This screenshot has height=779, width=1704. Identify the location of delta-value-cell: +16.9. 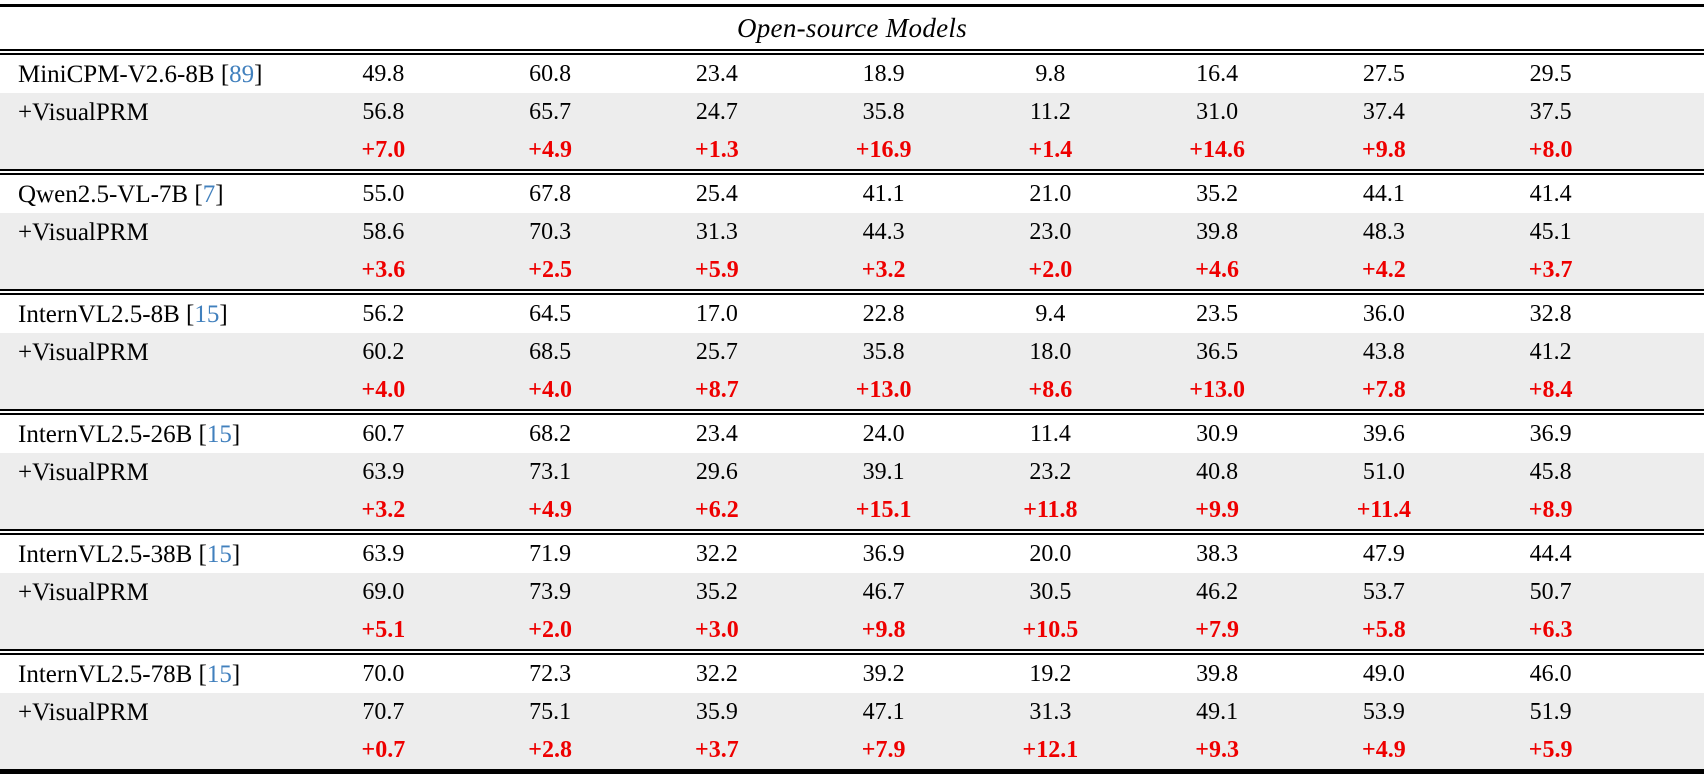
(883, 150).